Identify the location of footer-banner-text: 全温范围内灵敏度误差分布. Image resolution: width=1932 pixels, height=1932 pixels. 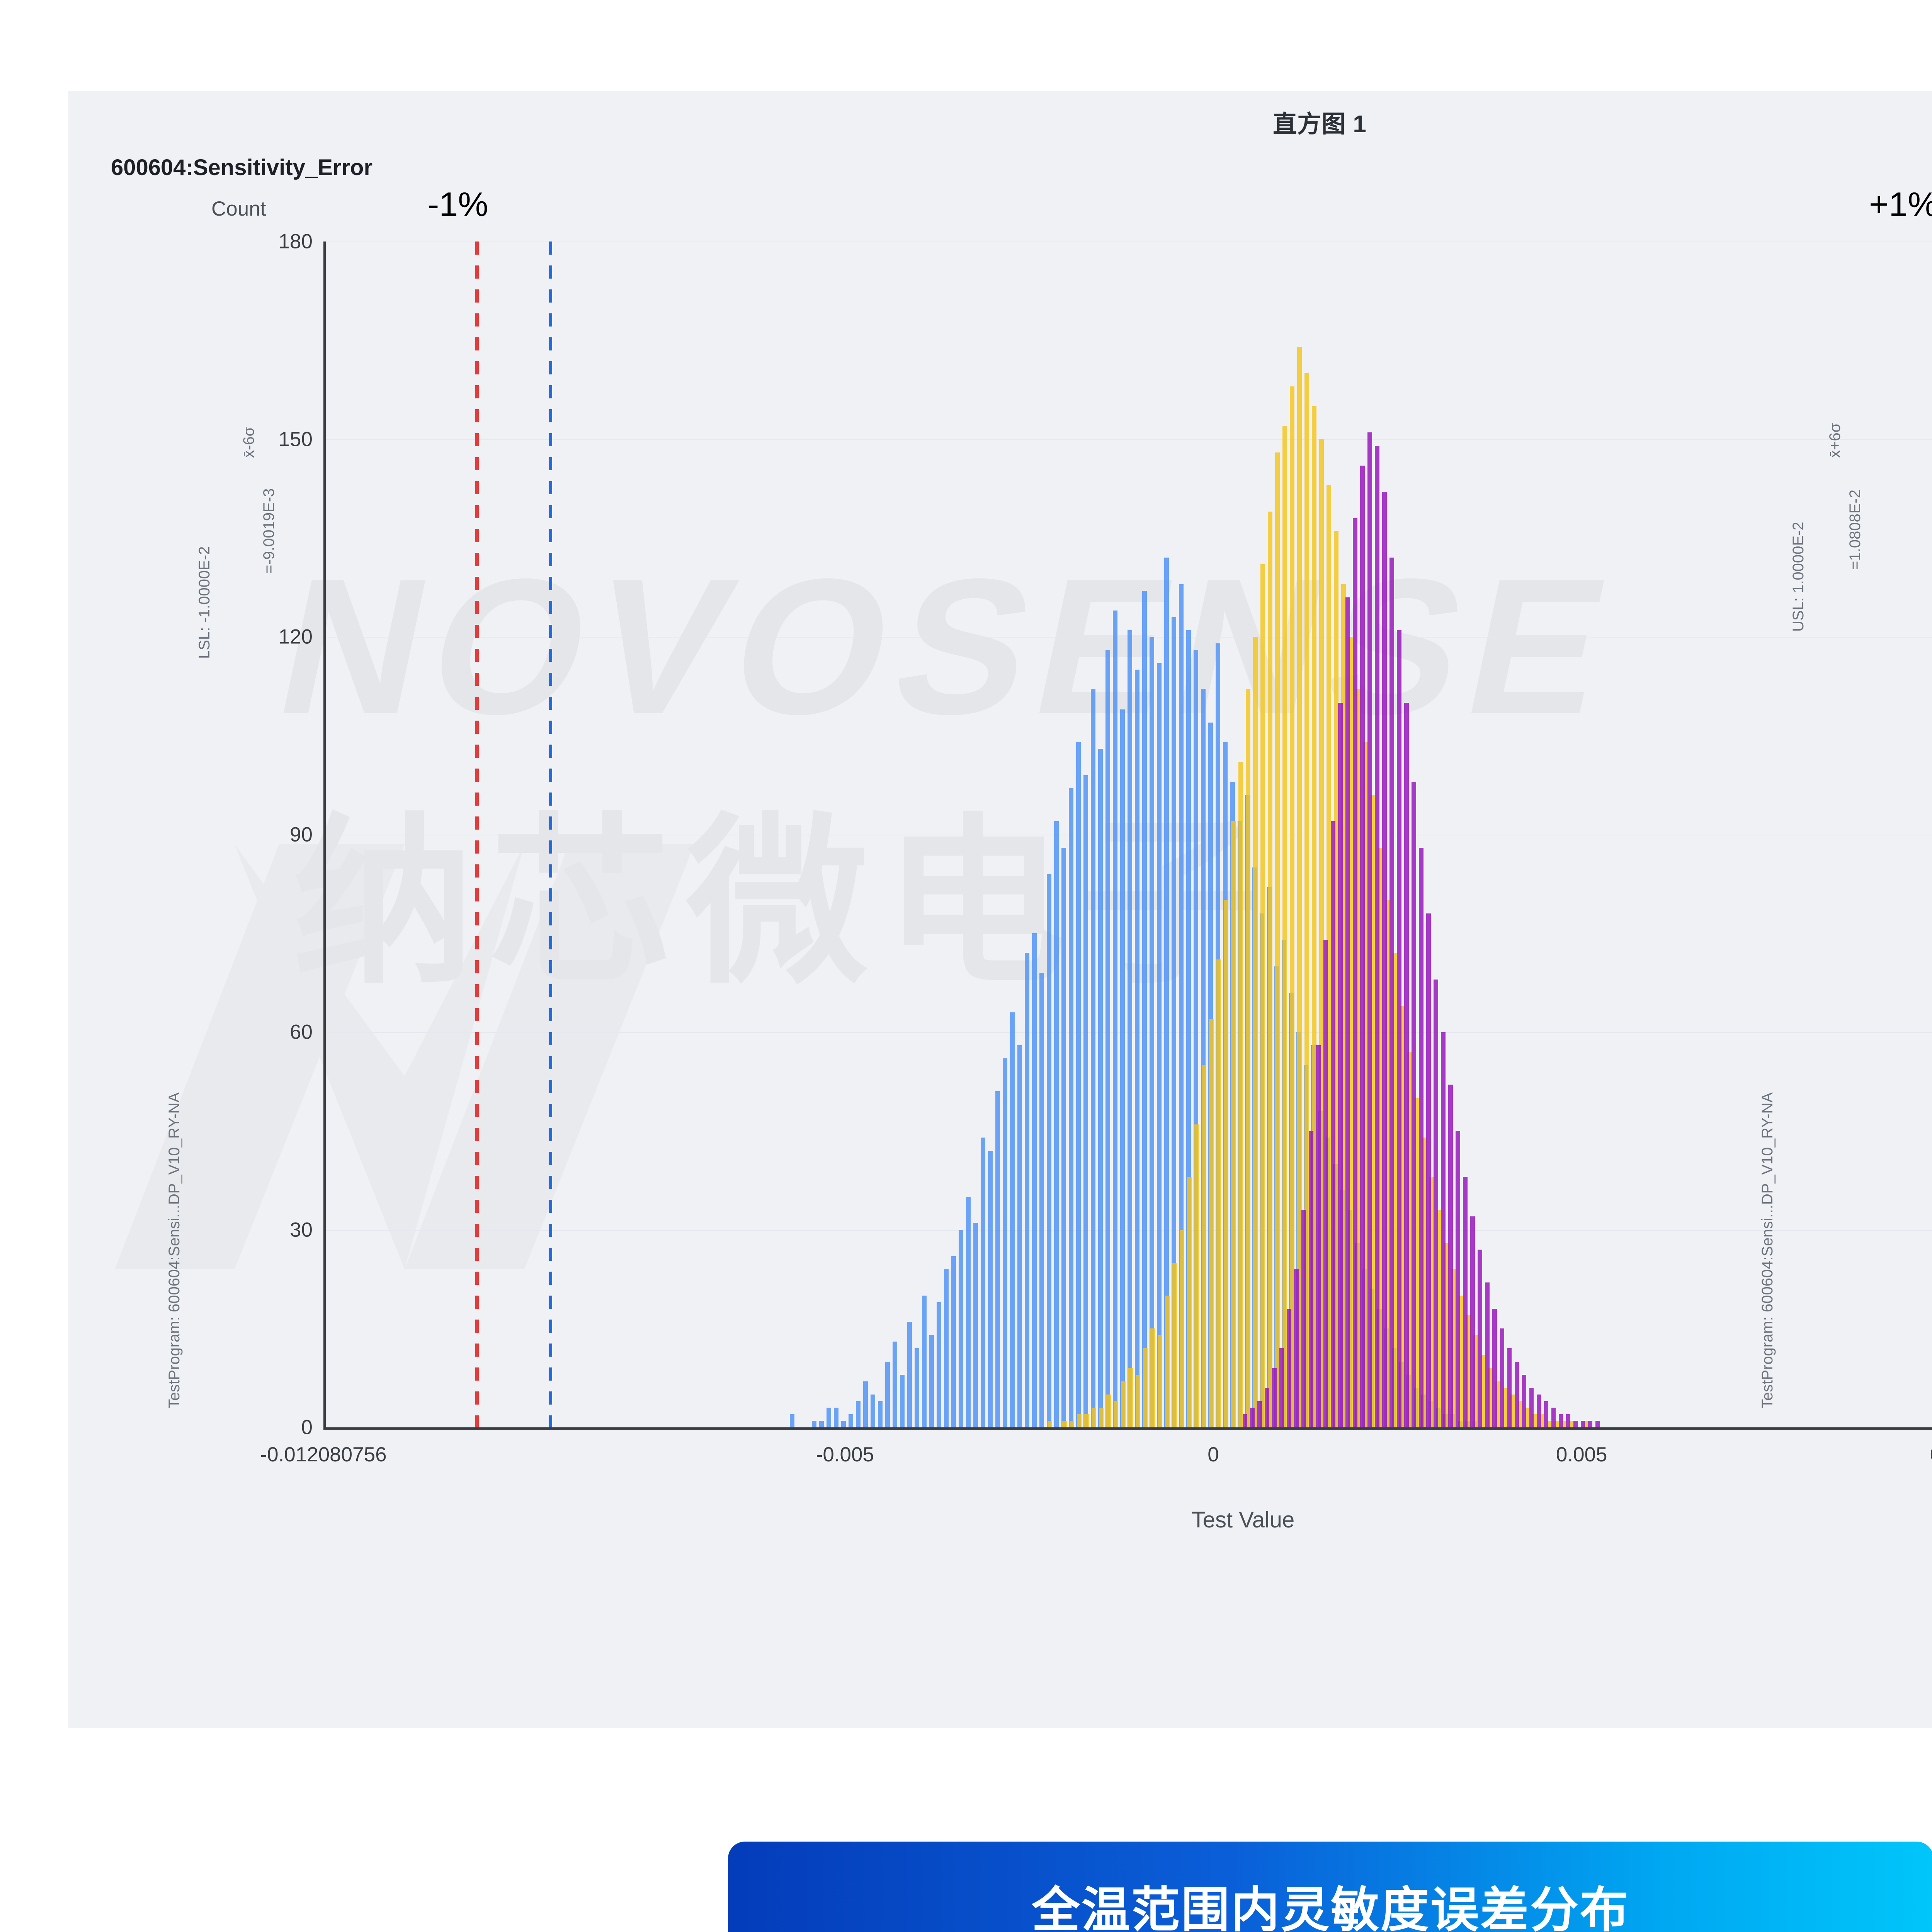
(1331, 1908).